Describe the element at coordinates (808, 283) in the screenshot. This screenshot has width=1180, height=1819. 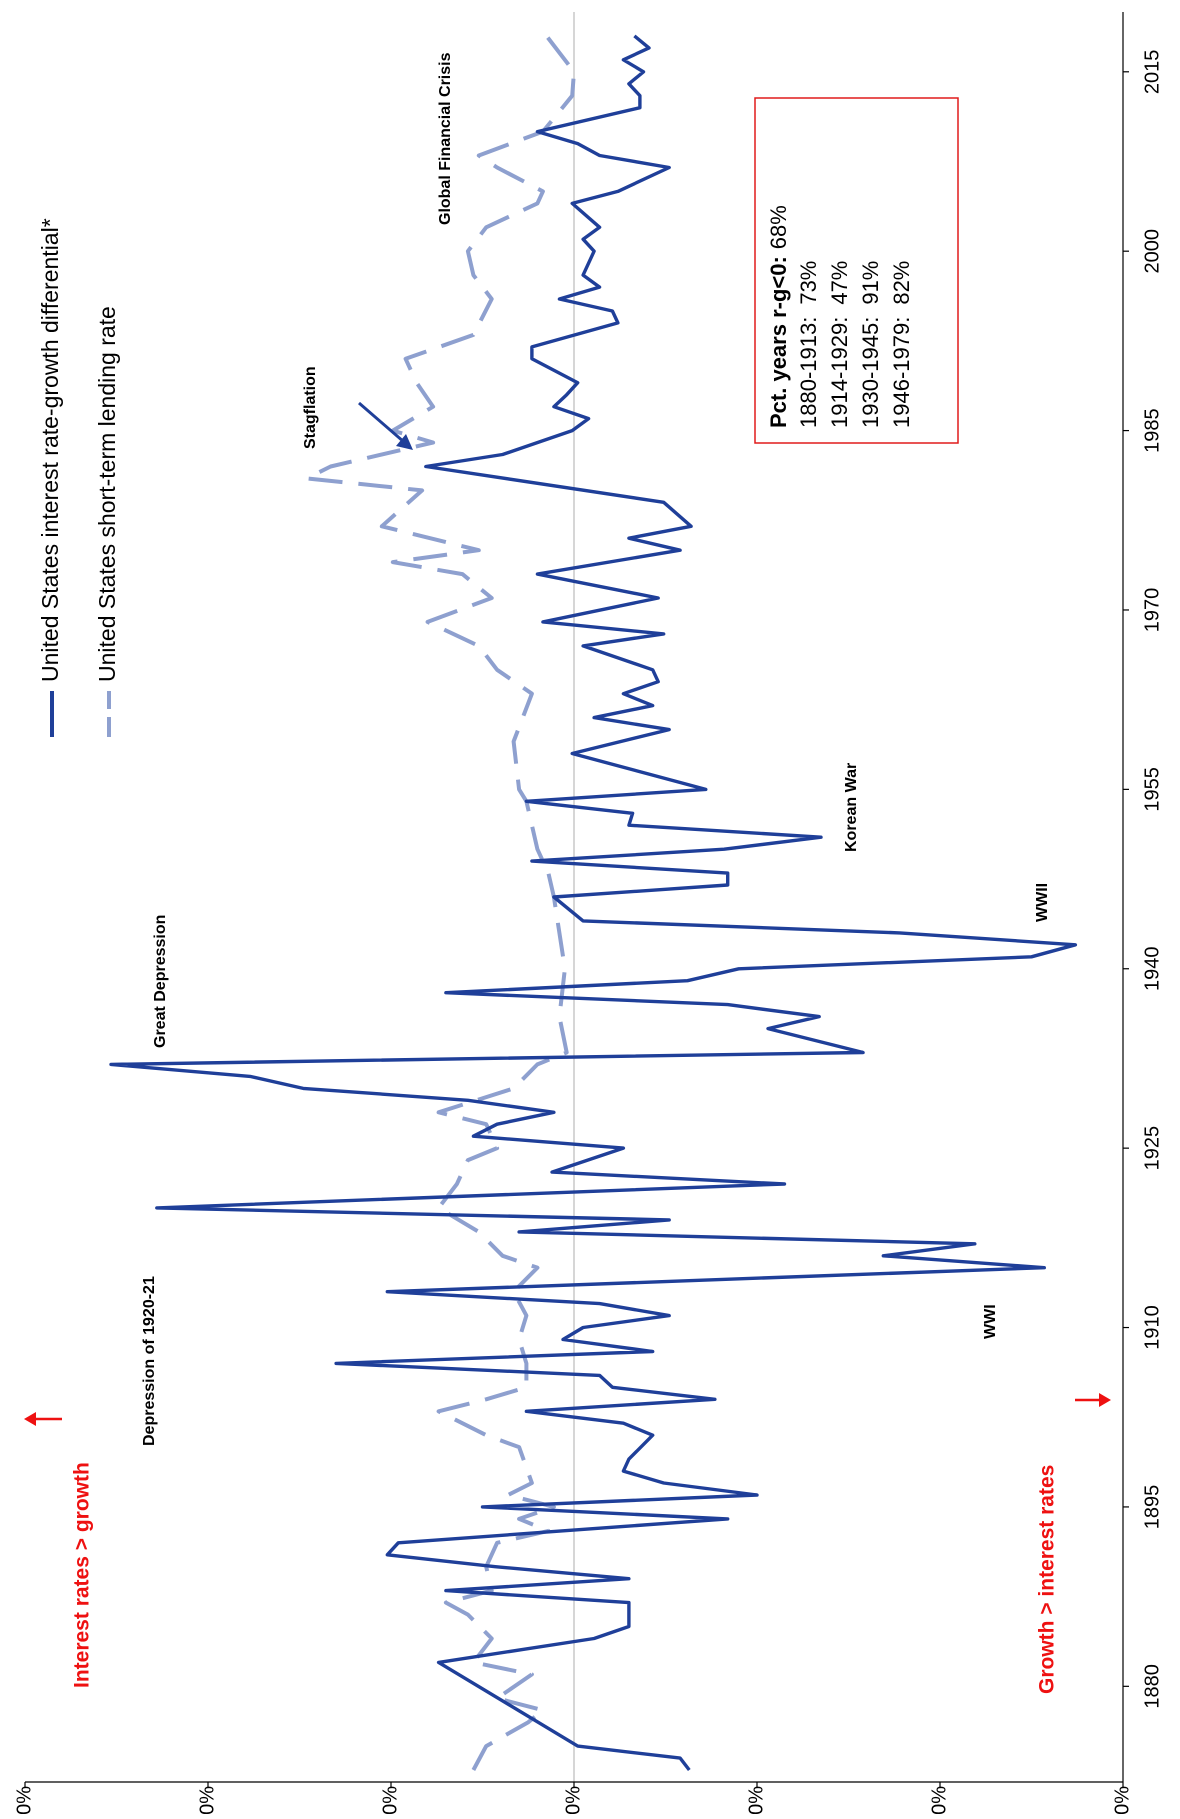
I see `stats-share: 73%` at that location.